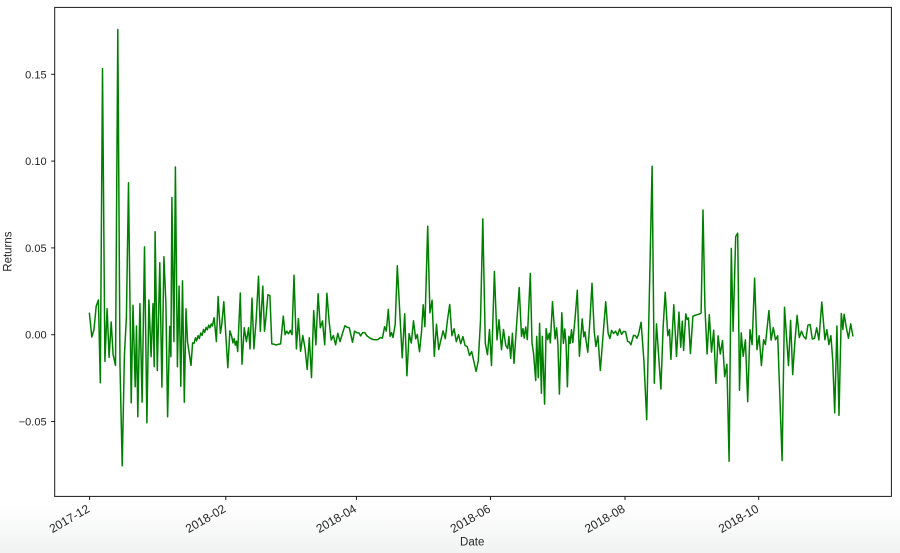 Image resolution: width=900 pixels, height=553 pixels. What do you see at coordinates (8, 251) in the screenshot?
I see `svg-text: Returns` at bounding box center [8, 251].